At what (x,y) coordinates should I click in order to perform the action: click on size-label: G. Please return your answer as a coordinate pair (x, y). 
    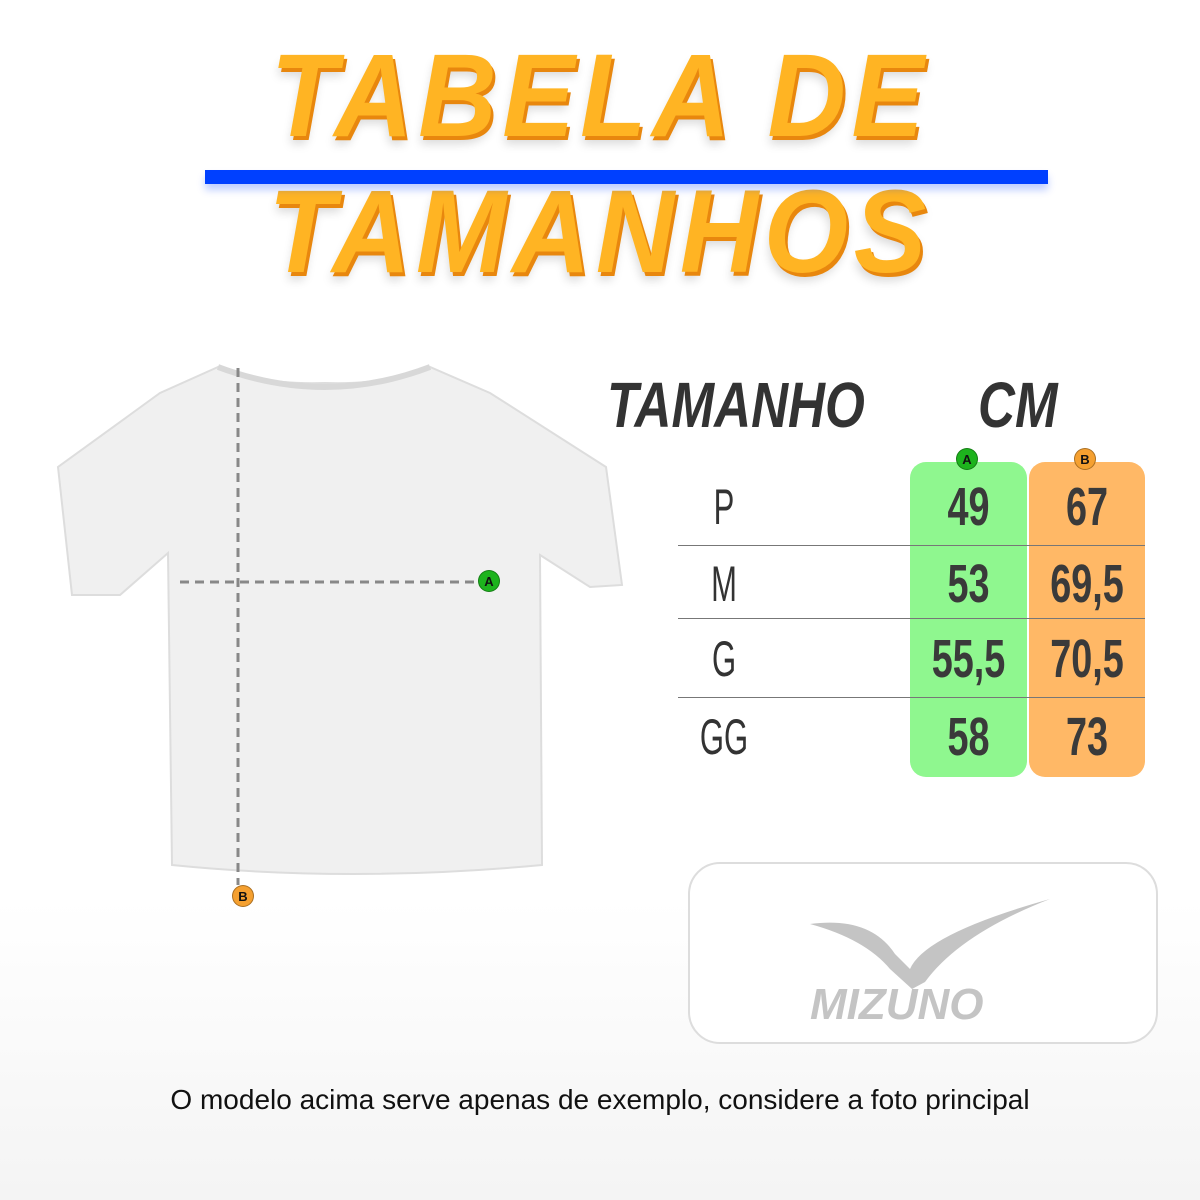
    Looking at the image, I should click on (724, 659).